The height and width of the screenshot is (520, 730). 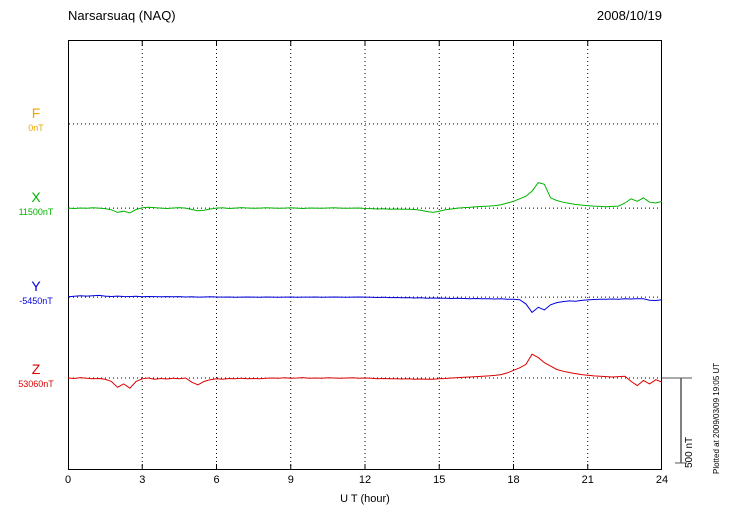 I want to click on trace-letter-x: X, so click(x=36, y=197).